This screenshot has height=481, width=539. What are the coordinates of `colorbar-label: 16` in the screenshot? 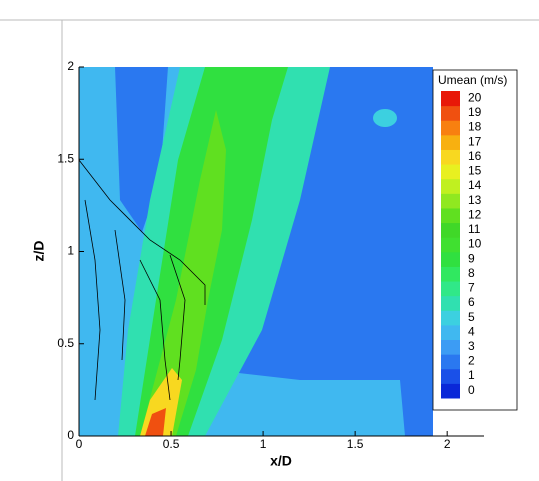 It's located at (475, 156).